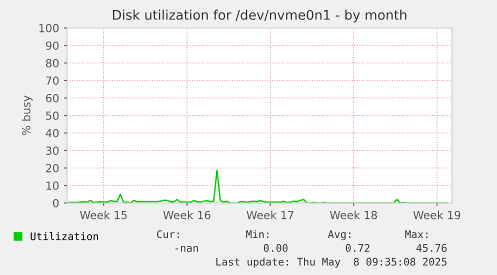  Describe the element at coordinates (52, 63) in the screenshot. I see `y-tick-label: 80` at that location.